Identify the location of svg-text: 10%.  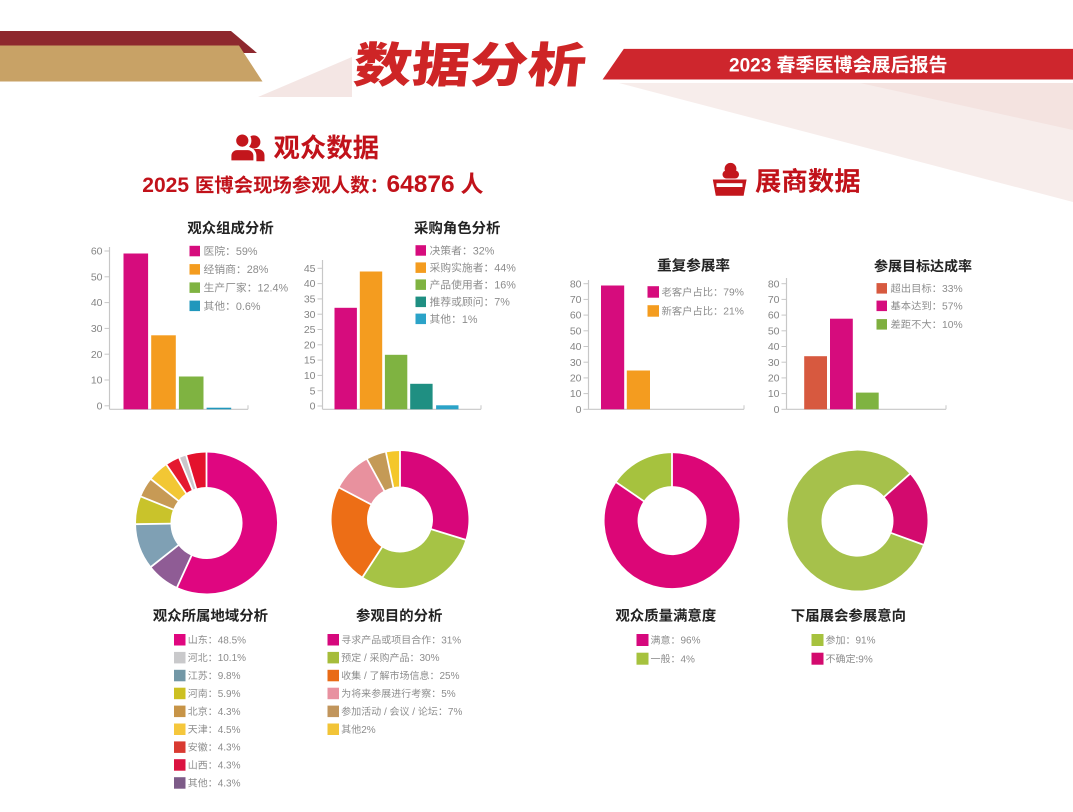
(952, 325).